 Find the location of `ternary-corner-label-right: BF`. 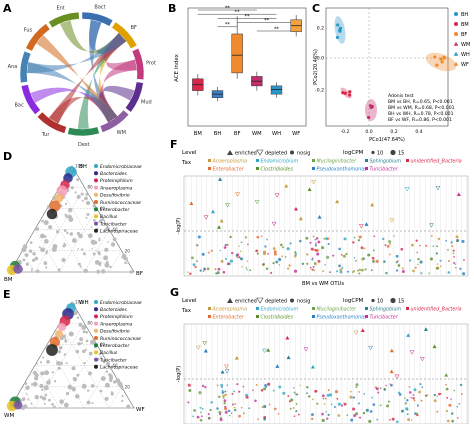

ternary-corner-label-right: BF is located at coordinates (139, 274).